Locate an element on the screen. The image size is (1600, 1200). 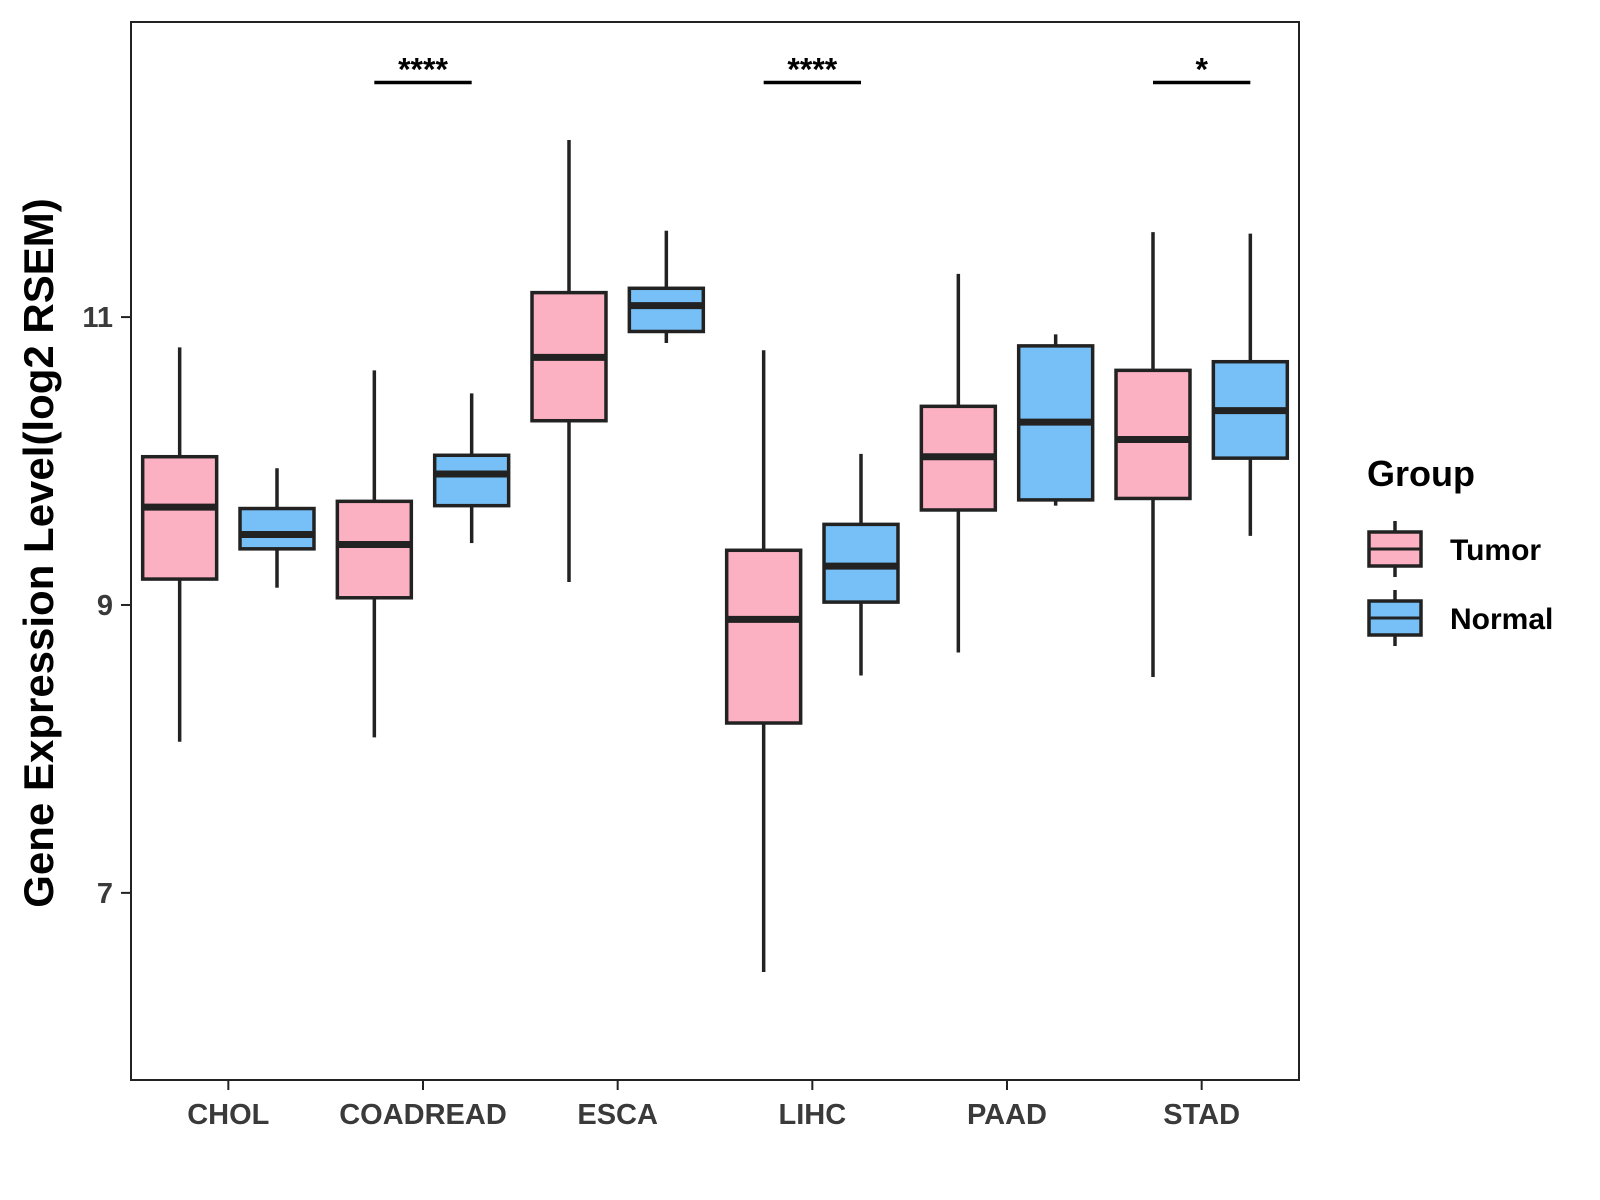
legend: Group Tumor Normal is located at coordinates (1460, 549).